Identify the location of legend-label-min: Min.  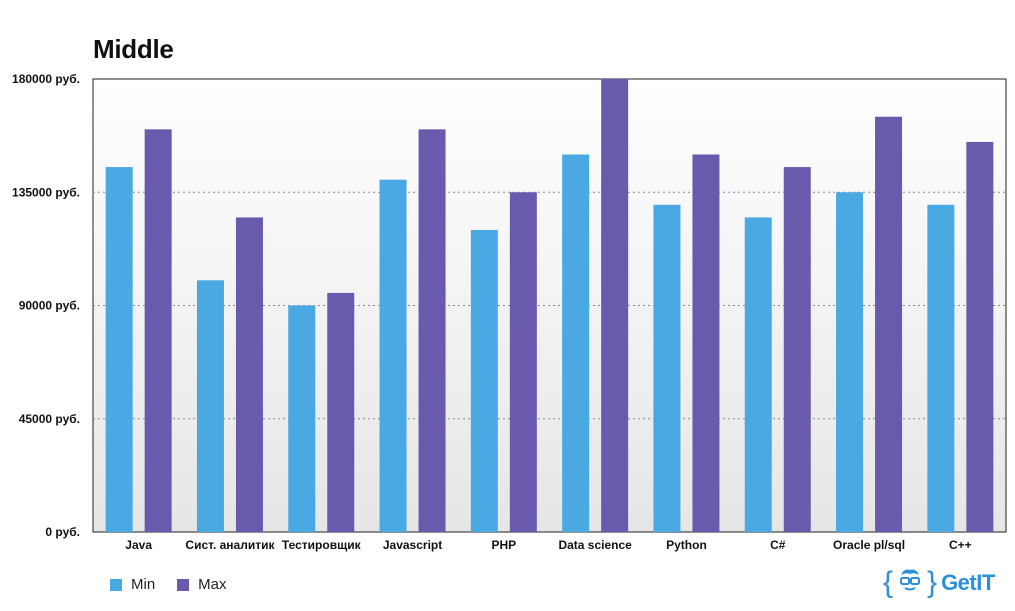
(143, 584).